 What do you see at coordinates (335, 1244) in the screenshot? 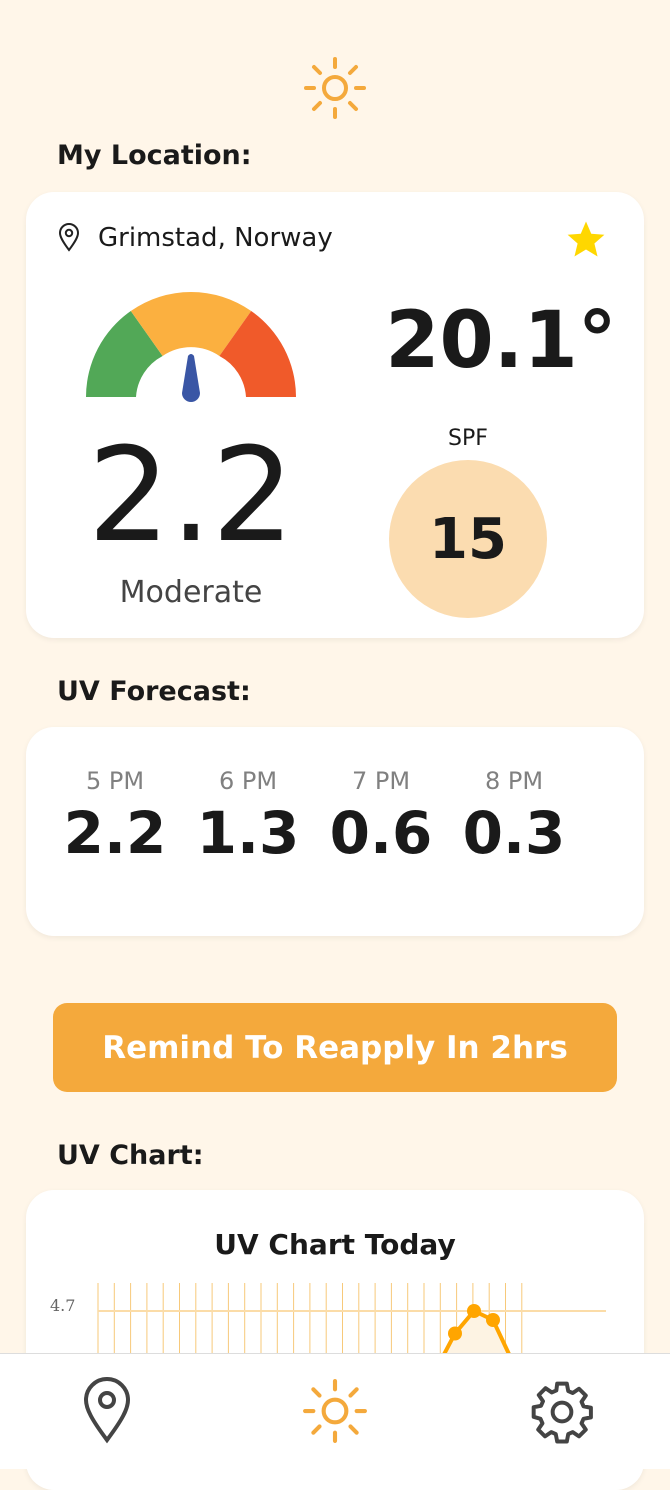
I see `chart-title: UV Chart Today` at bounding box center [335, 1244].